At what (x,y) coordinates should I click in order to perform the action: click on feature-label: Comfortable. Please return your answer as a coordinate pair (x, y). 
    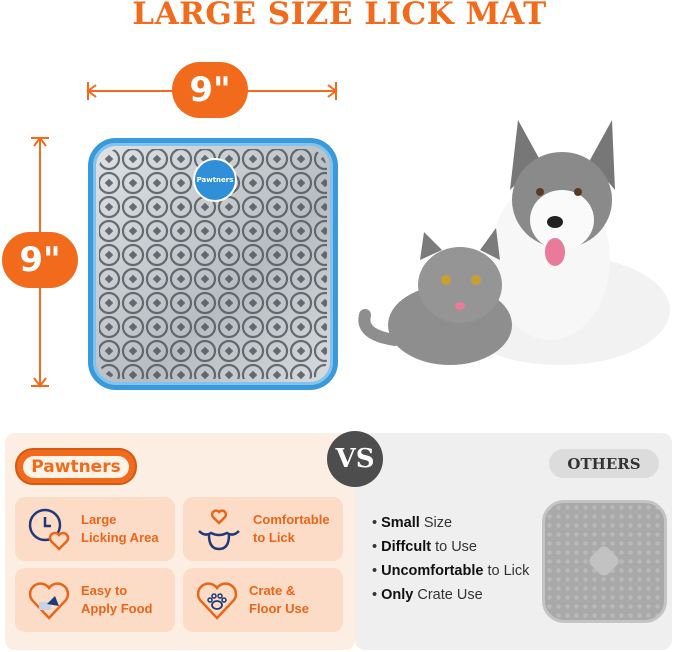
    Looking at the image, I should click on (291, 519).